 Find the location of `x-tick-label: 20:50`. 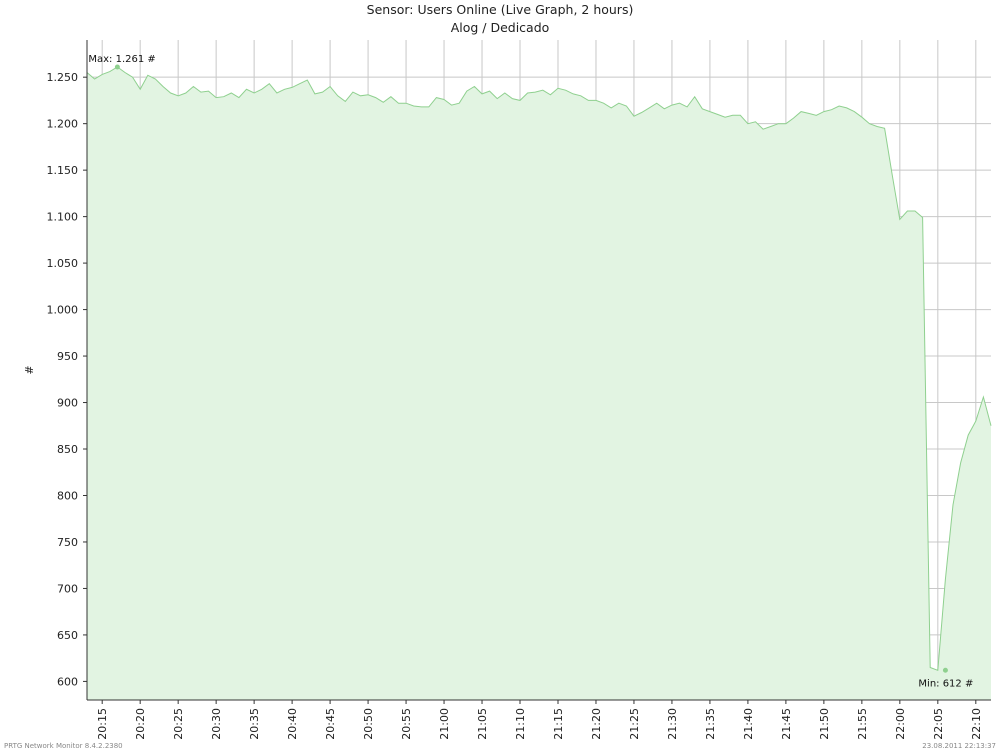

x-tick-label: 20:50 is located at coordinates (368, 724).